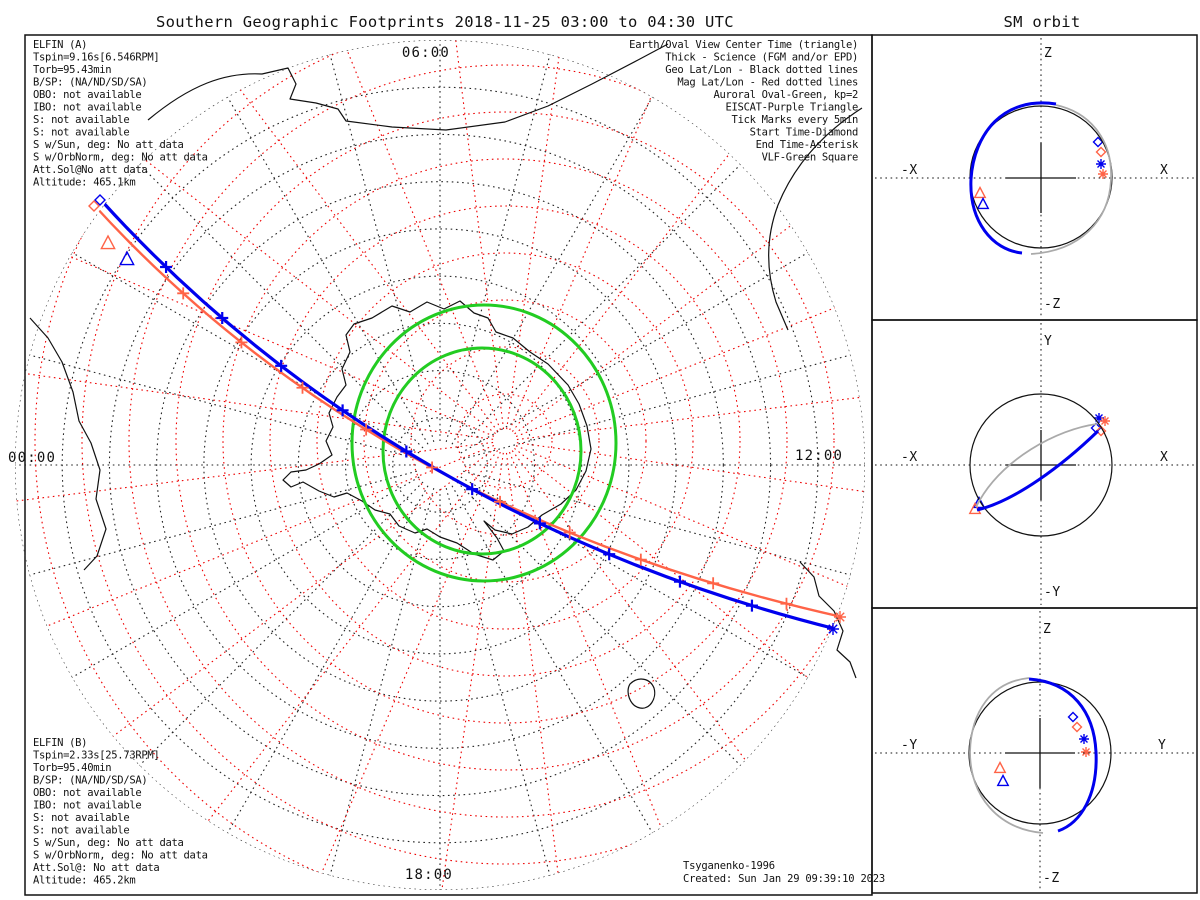  Describe the element at coordinates (819, 456) in the screenshot. I see `mlt-label-12: 12:00` at that location.